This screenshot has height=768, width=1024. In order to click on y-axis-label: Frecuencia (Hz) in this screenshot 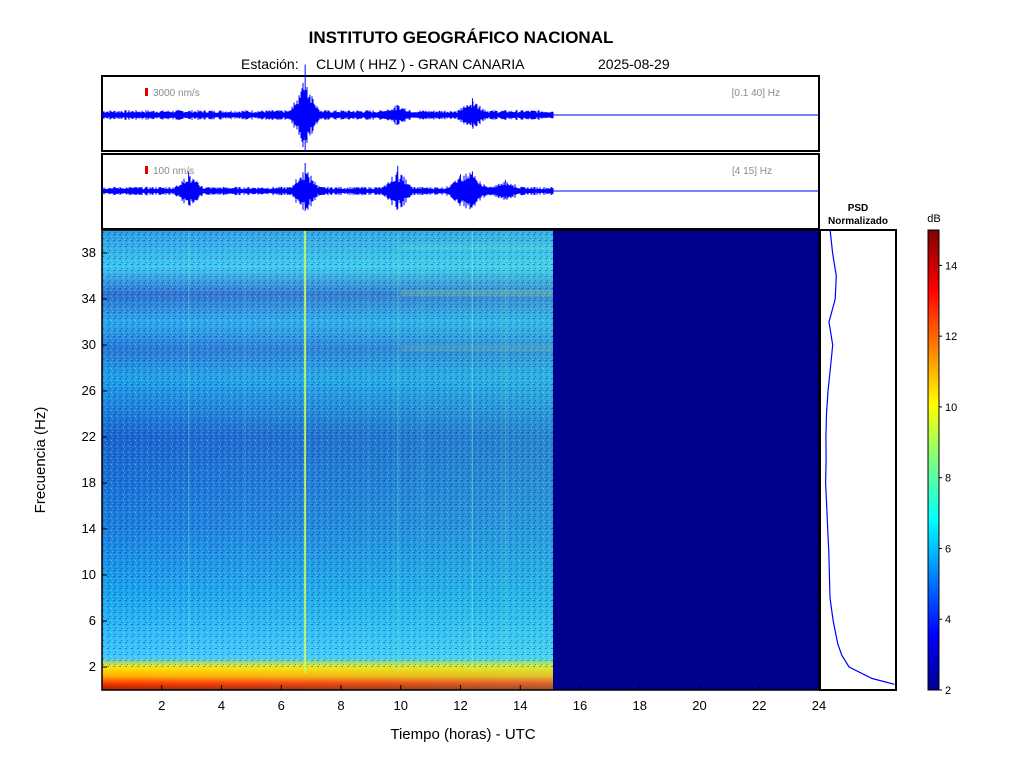, I will do `click(40, 460)`.